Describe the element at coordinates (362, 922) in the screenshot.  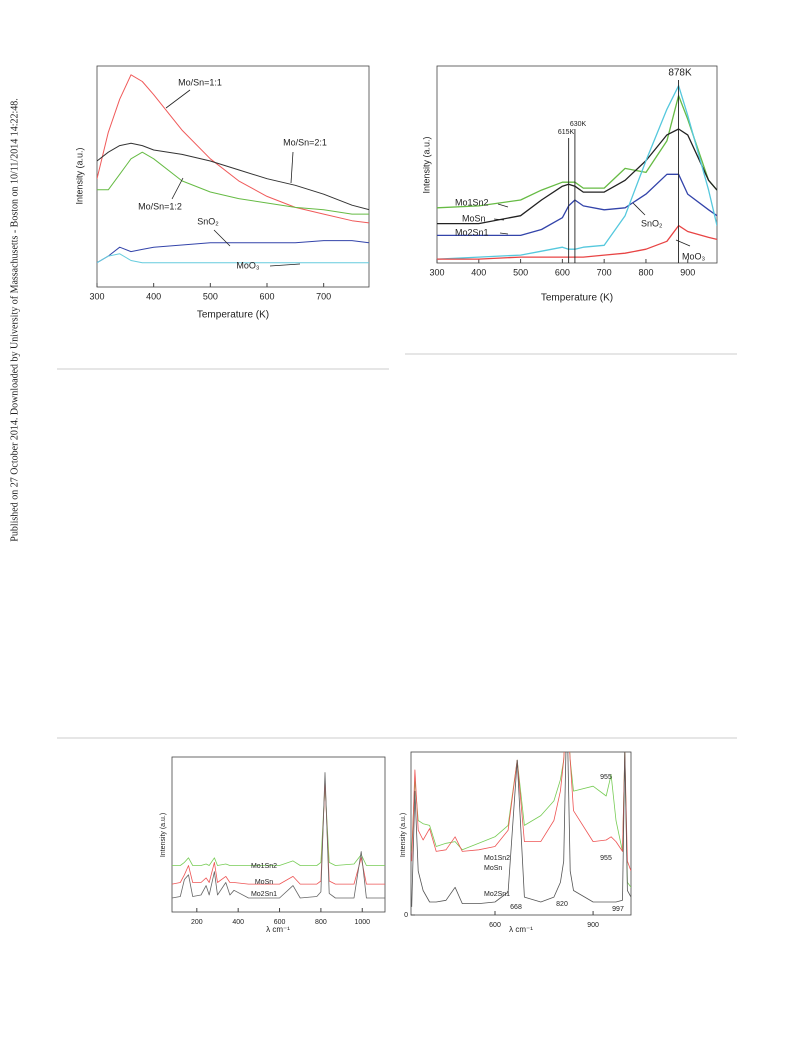
I see `x-tick-label: 1000` at that location.